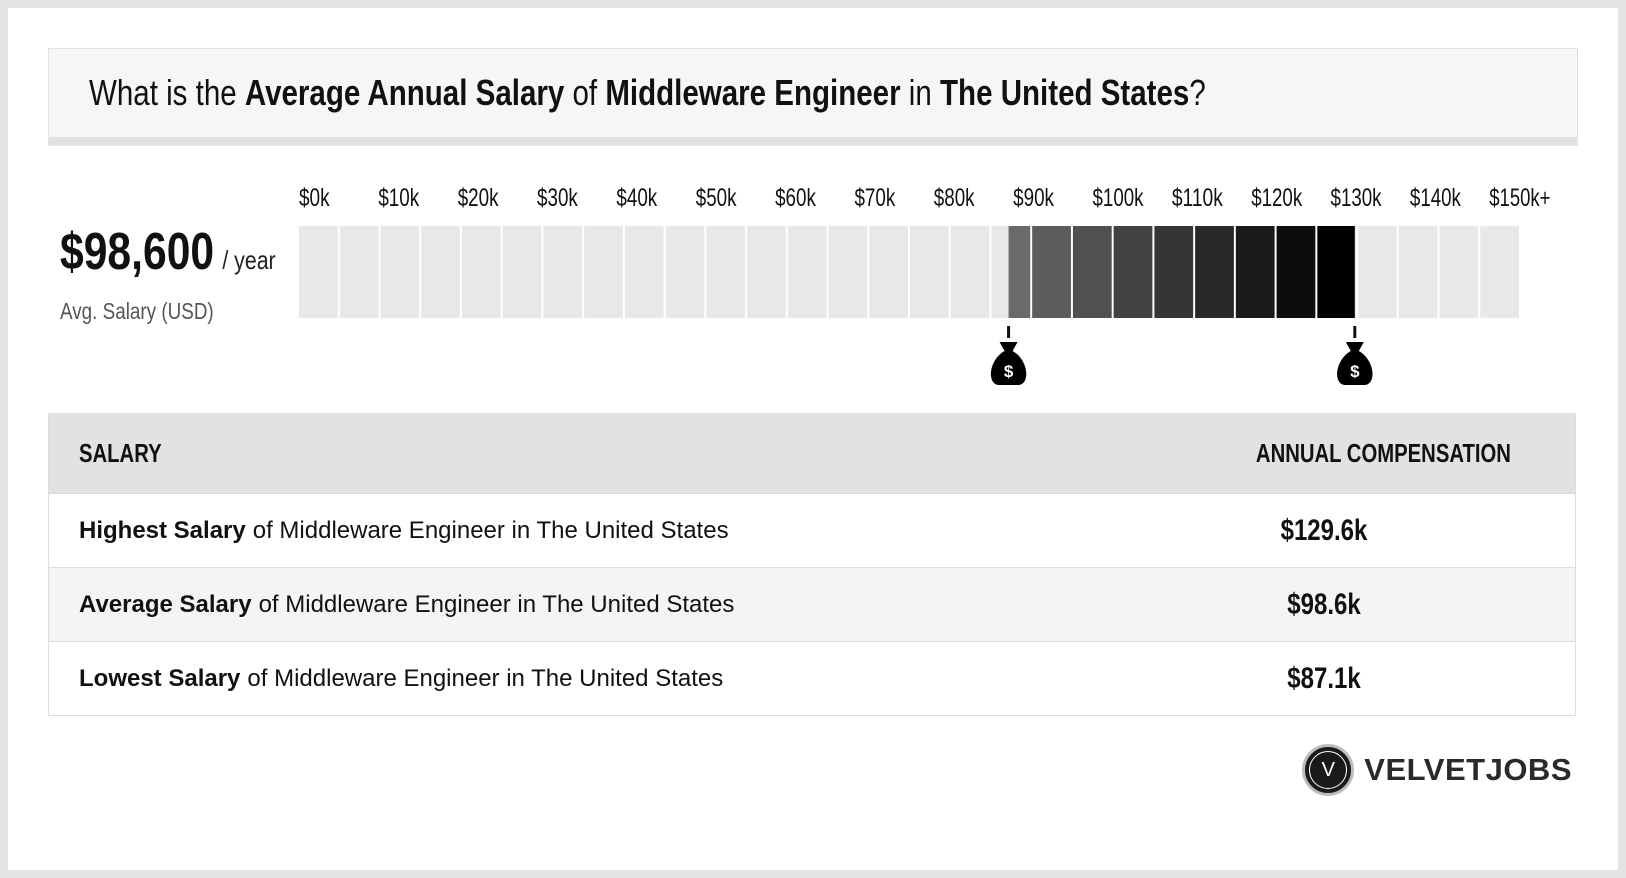 The height and width of the screenshot is (878, 1626). I want to click on question-location: The United States, so click(1065, 92).